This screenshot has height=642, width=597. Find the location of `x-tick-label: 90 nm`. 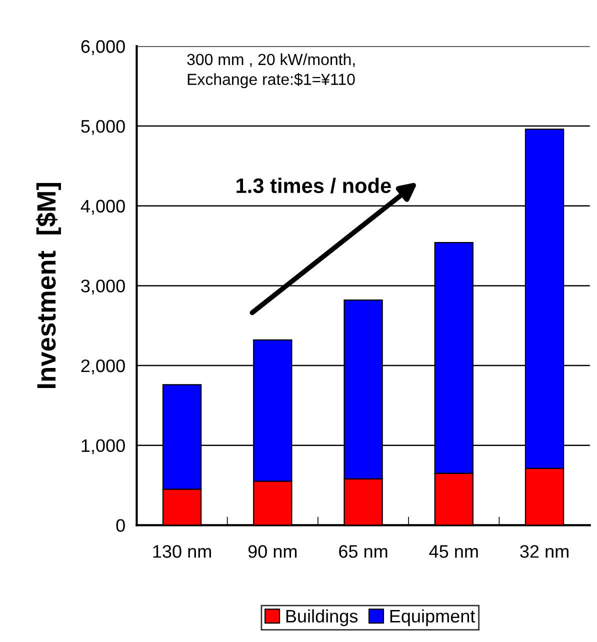

x-tick-label: 90 nm is located at coordinates (272, 551).